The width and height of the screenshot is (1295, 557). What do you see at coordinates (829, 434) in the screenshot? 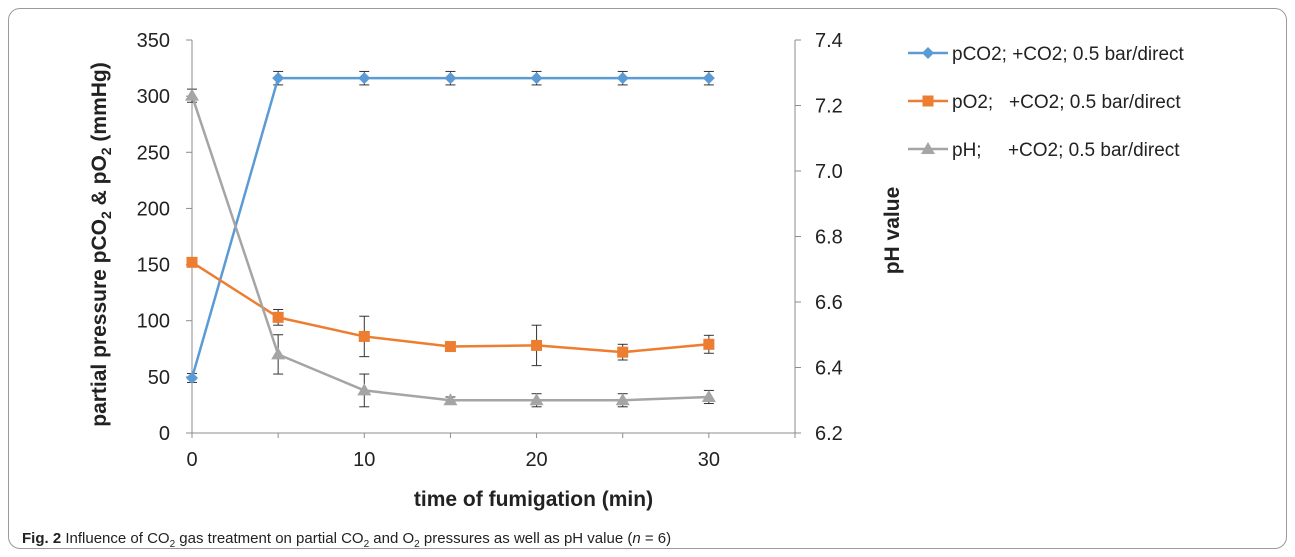
I see `y-right-tick-label: 6.2` at bounding box center [829, 434].